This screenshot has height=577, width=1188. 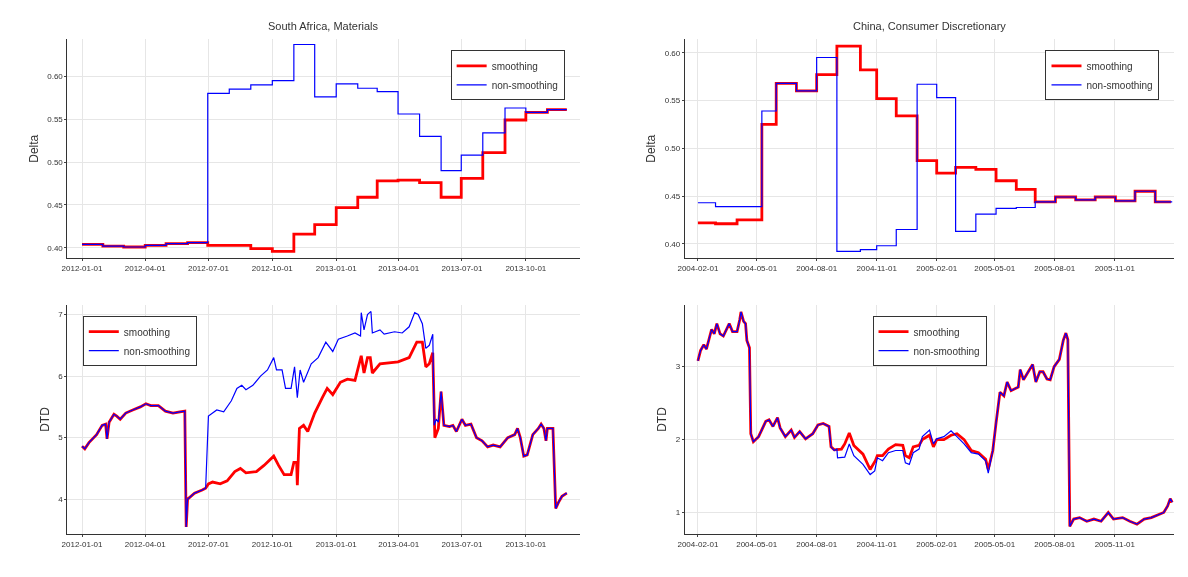 What do you see at coordinates (61, 315) in the screenshot?
I see `y-tick-label: 7` at bounding box center [61, 315].